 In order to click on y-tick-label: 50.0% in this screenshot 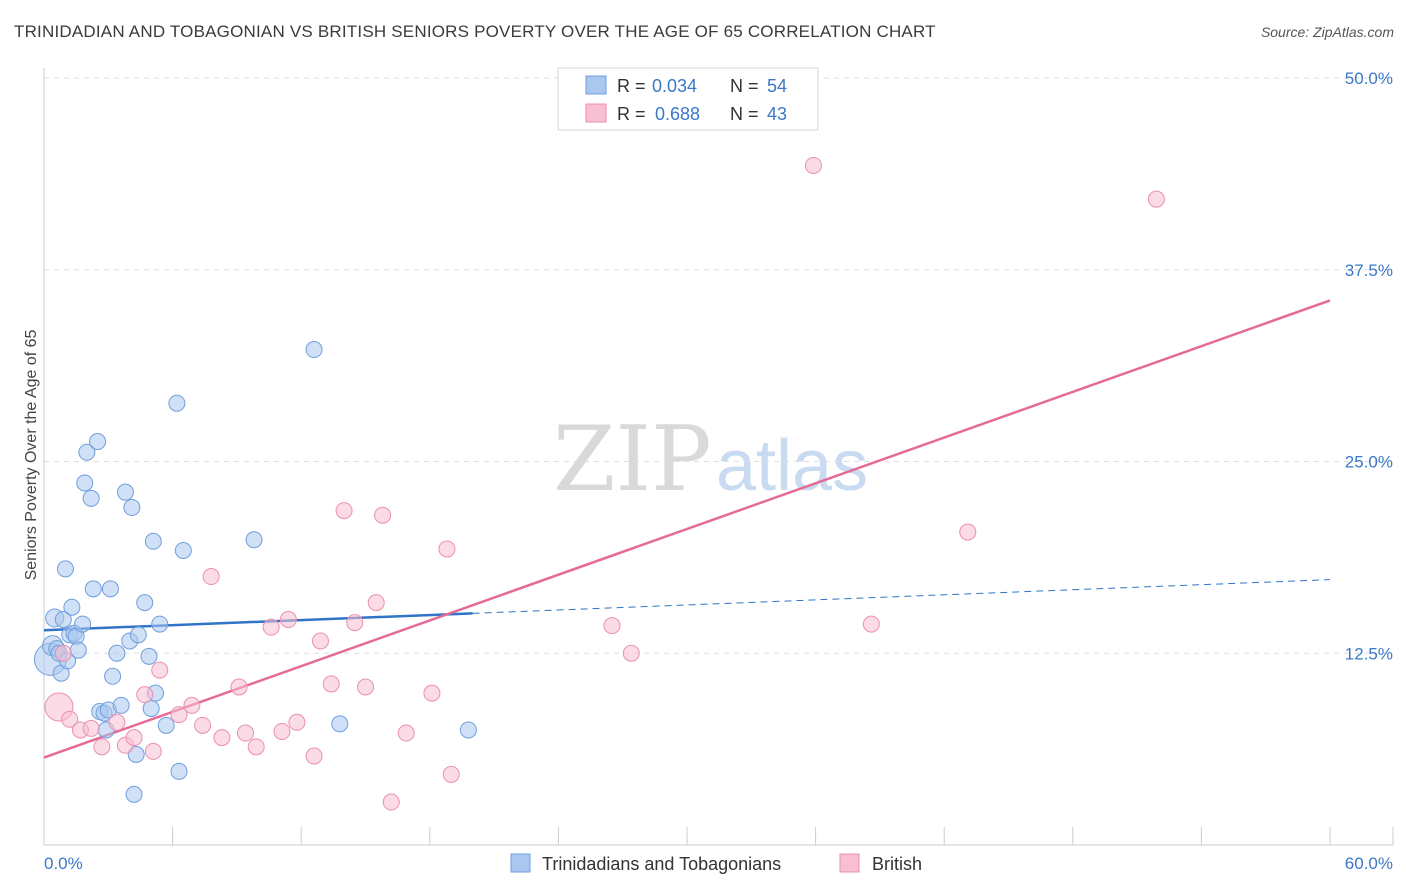, I will do `click(1369, 78)`.